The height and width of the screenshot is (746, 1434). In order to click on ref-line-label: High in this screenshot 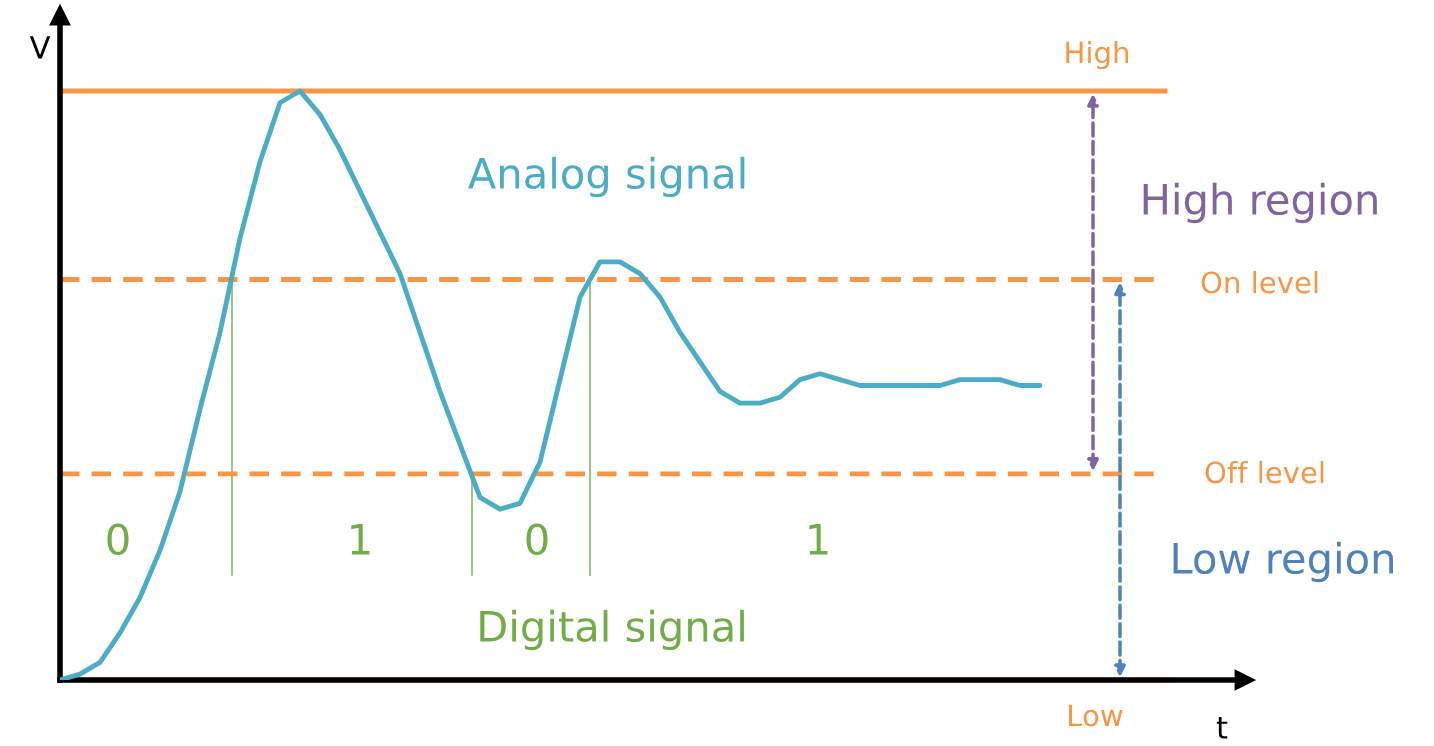, I will do `click(1097, 55)`.